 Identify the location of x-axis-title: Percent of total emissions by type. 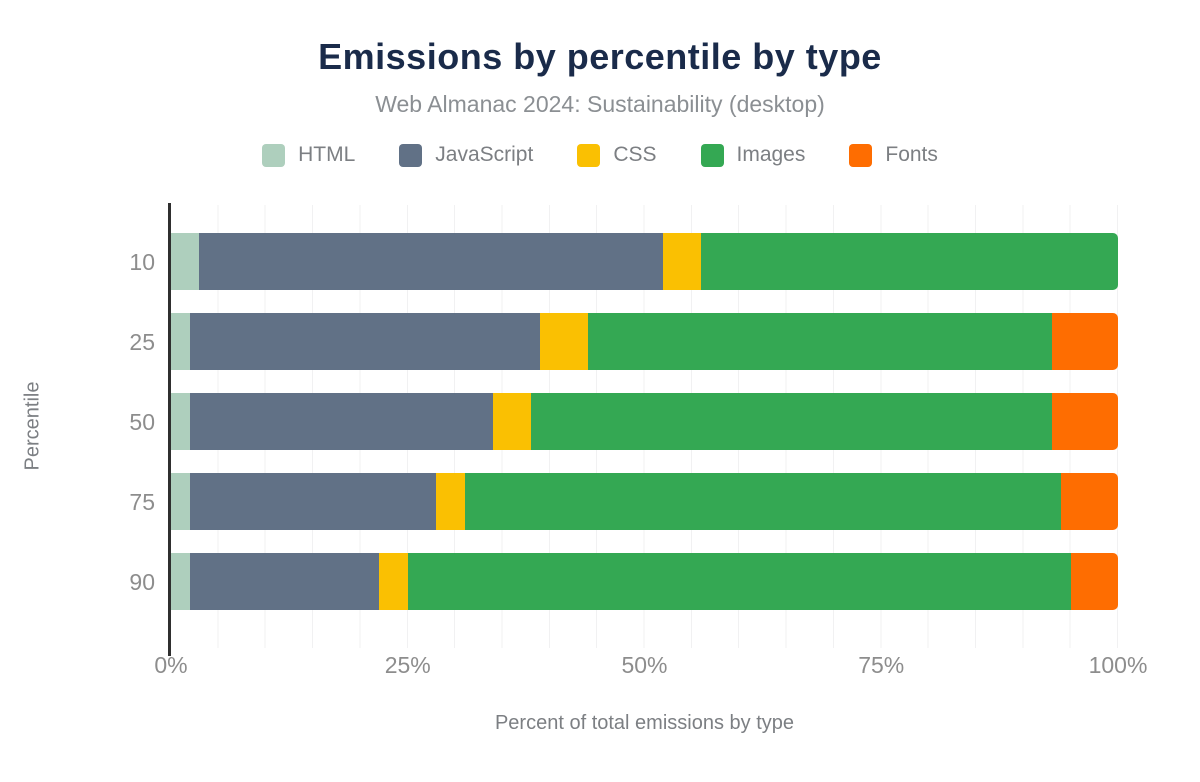
(644, 723).